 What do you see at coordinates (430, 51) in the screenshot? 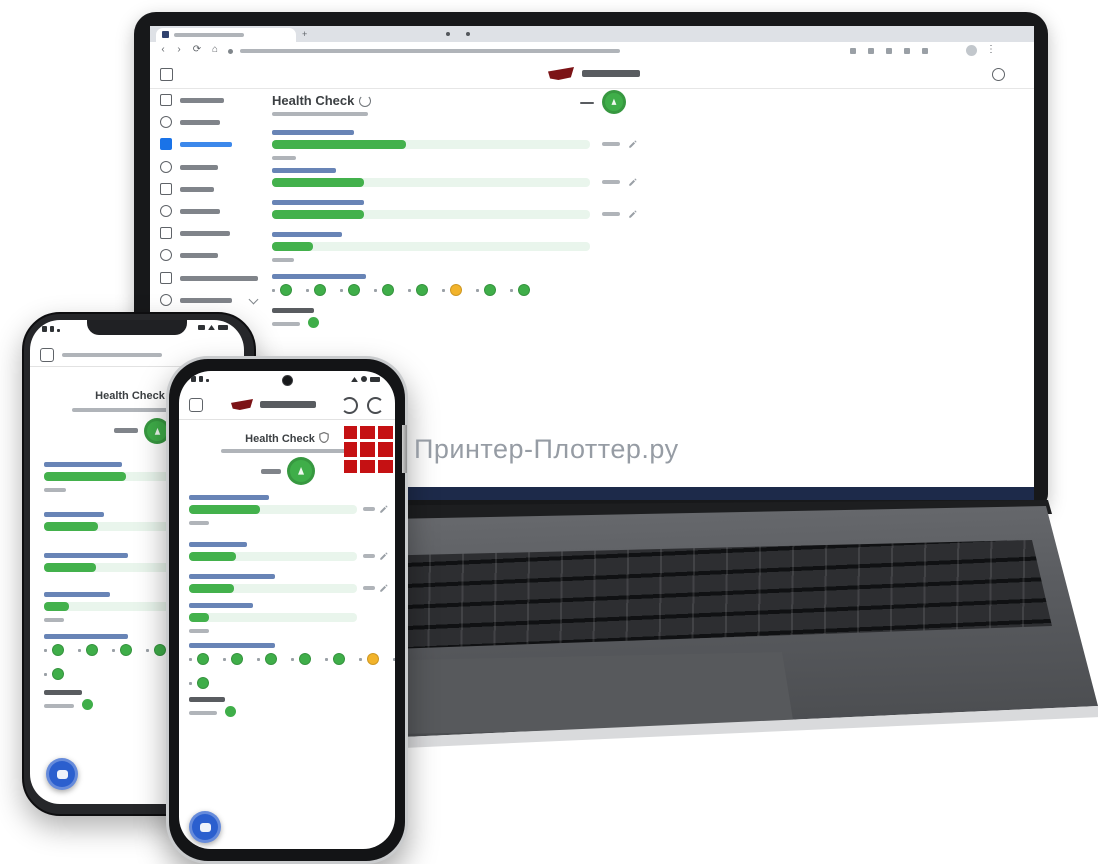
I see `url-text-blur` at bounding box center [430, 51].